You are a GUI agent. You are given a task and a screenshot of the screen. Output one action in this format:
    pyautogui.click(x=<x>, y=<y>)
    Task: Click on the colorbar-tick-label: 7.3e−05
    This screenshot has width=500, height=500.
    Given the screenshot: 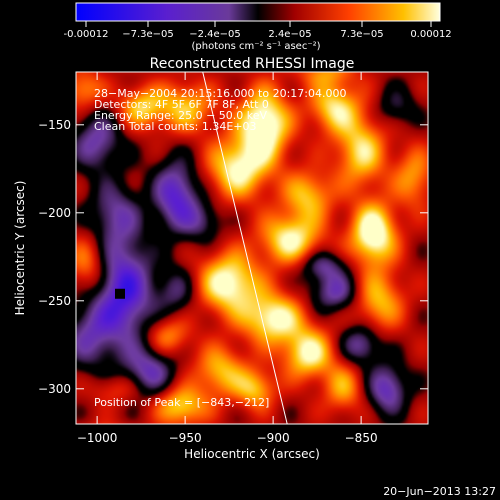 What is the action you would take?
    pyautogui.click(x=361, y=34)
    